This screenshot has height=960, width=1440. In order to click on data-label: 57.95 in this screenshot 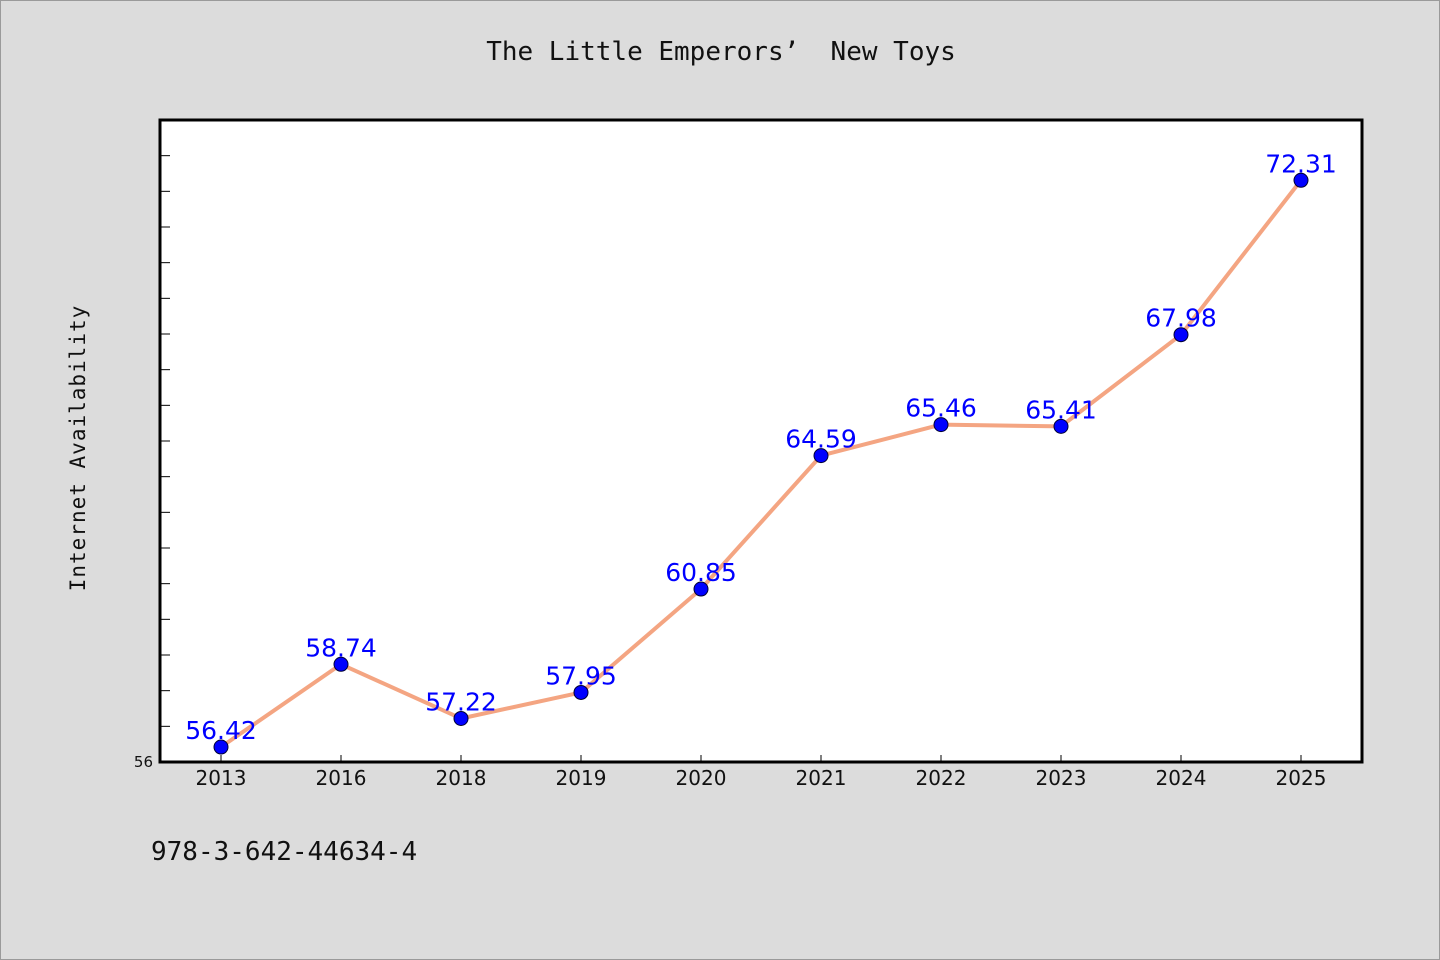, I will do `click(581, 675)`.